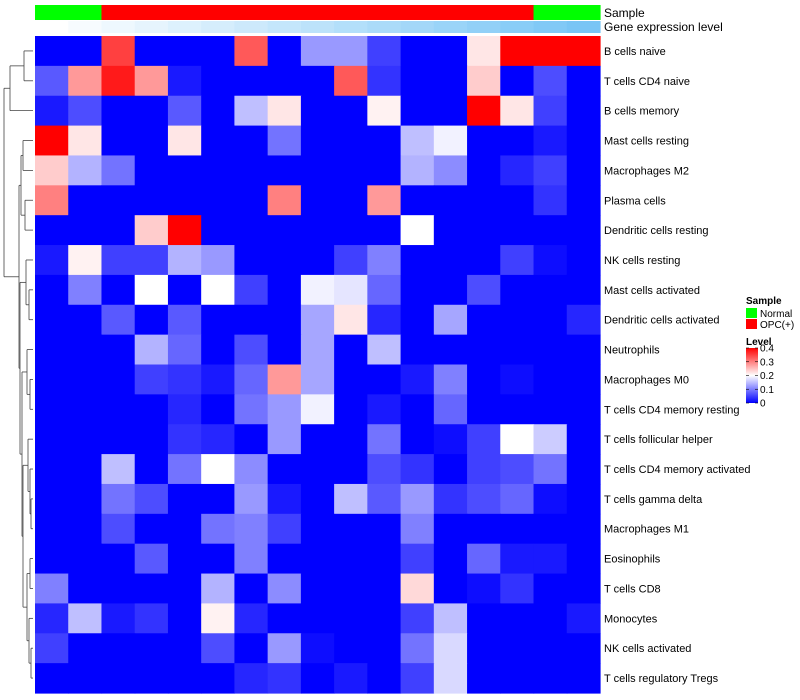  What do you see at coordinates (658, 440) in the screenshot?
I see `row-label: T cells follicular helper` at bounding box center [658, 440].